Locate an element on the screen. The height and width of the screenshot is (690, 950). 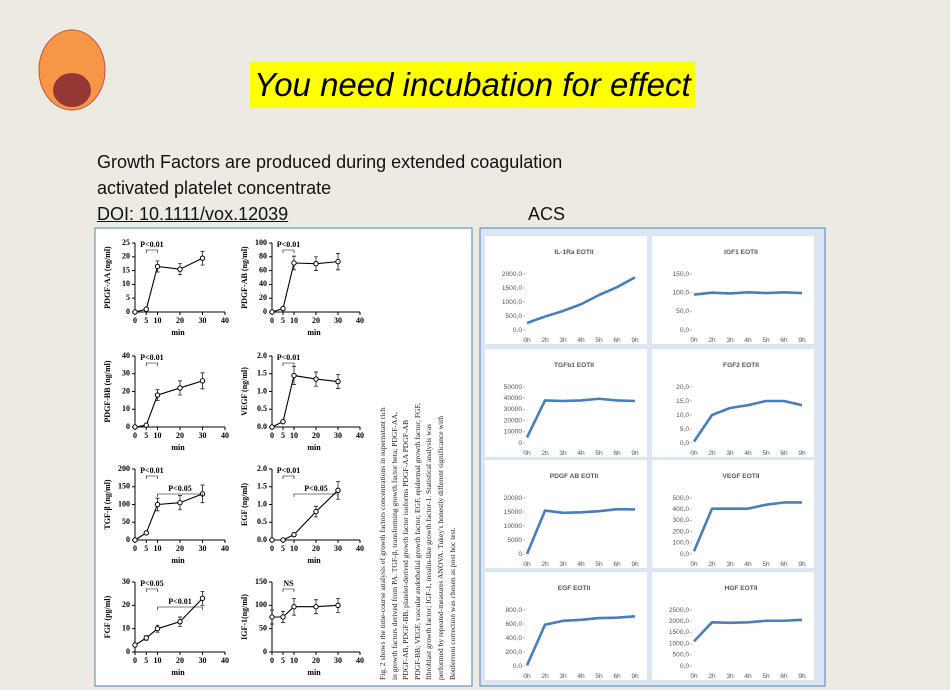
y-tick-label: 2000,0 is located at coordinates (679, 621).